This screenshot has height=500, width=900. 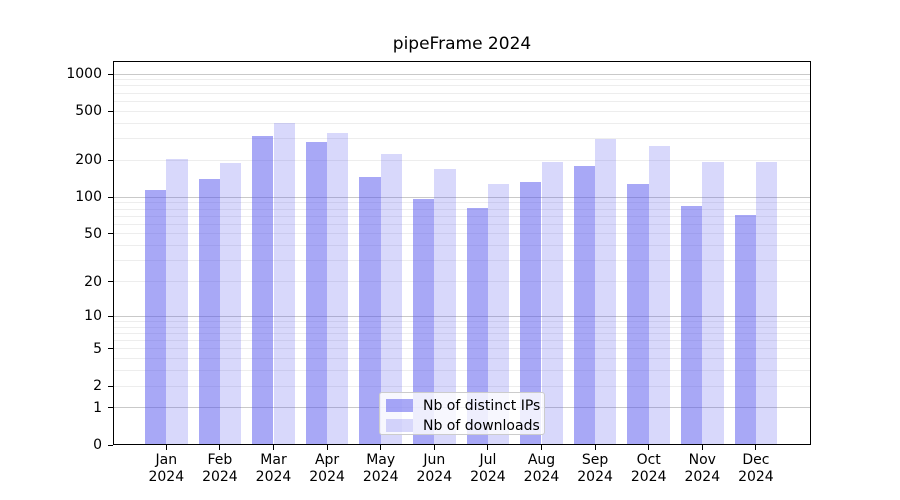 I want to click on legend-label-distinct-ips: Nb of distinct IPs, so click(x=482, y=405).